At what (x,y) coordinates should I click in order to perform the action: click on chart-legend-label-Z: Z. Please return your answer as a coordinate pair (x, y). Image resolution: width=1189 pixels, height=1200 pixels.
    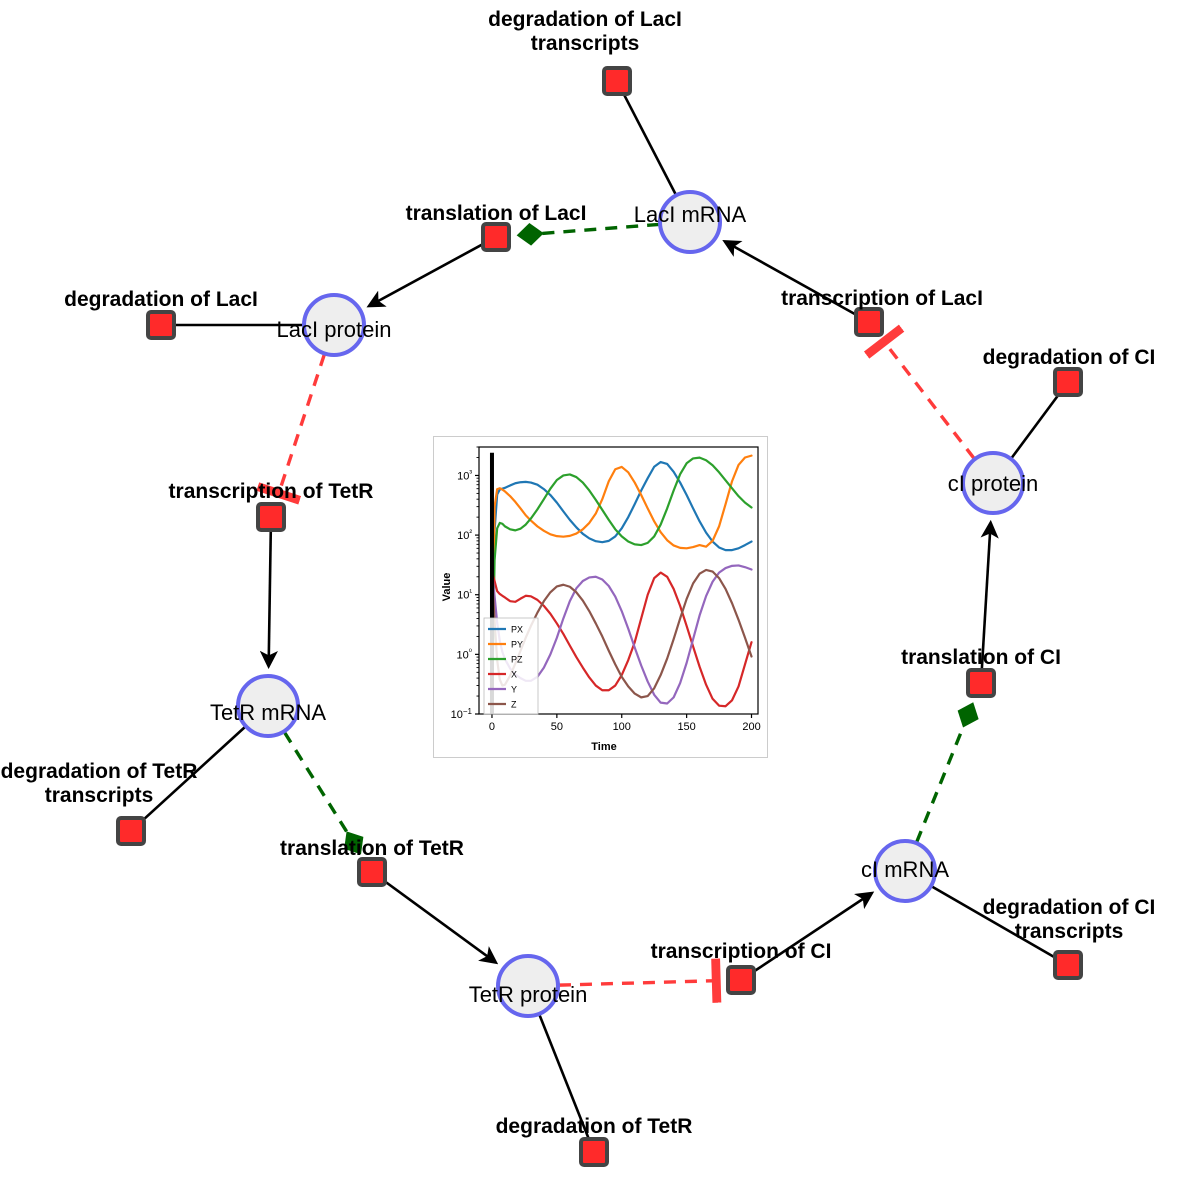
    Looking at the image, I should click on (514, 705).